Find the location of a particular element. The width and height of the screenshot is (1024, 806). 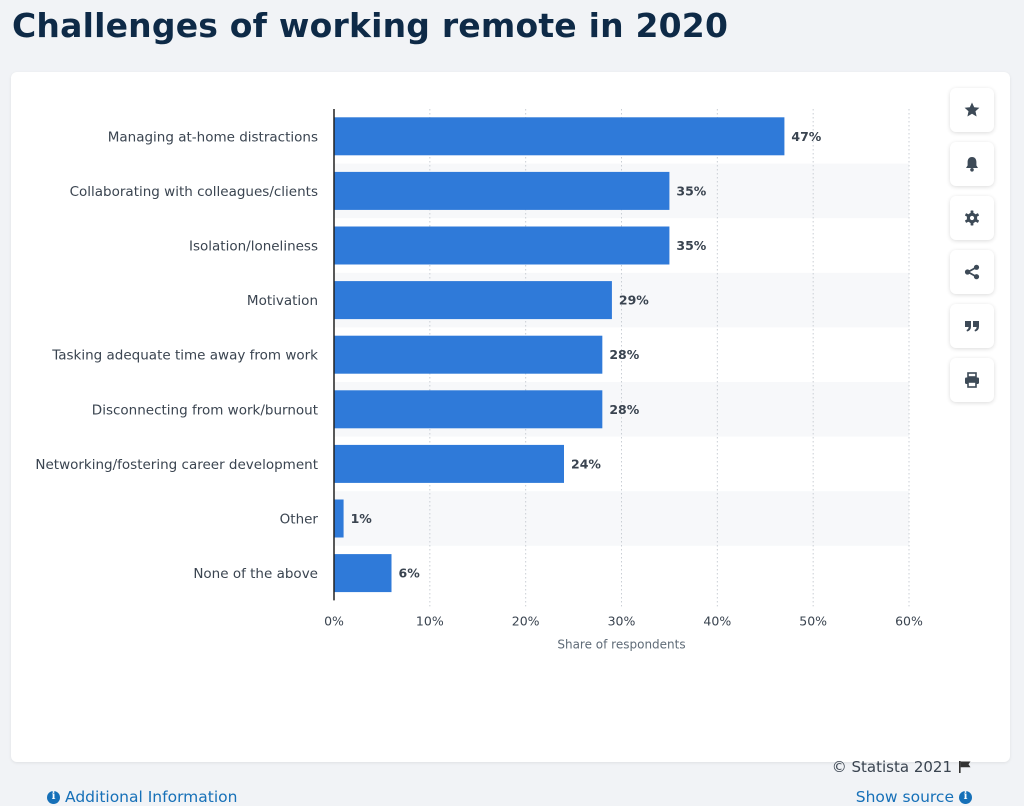

x-tick-label: 40% is located at coordinates (717, 620).